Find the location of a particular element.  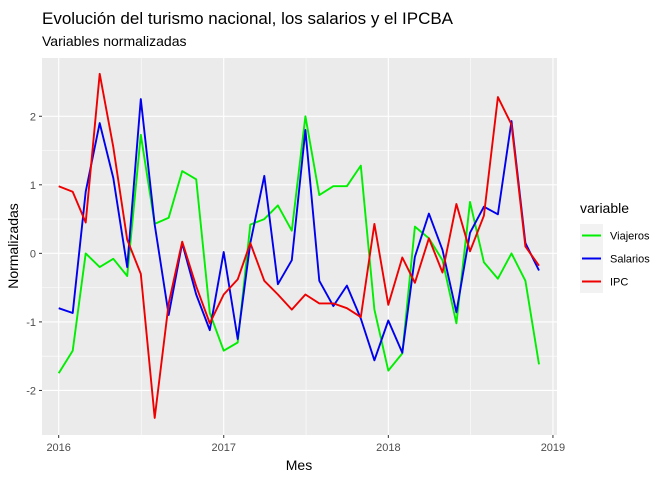

y-tick-label: 1 is located at coordinates (33, 186).